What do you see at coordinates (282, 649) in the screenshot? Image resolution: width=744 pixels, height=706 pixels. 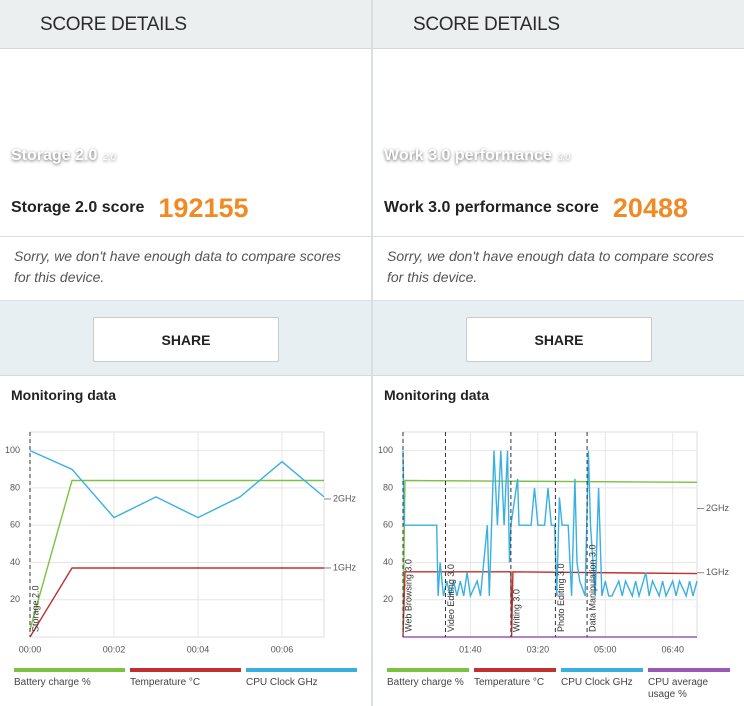 I see `x-tick-label: 00:06` at bounding box center [282, 649].